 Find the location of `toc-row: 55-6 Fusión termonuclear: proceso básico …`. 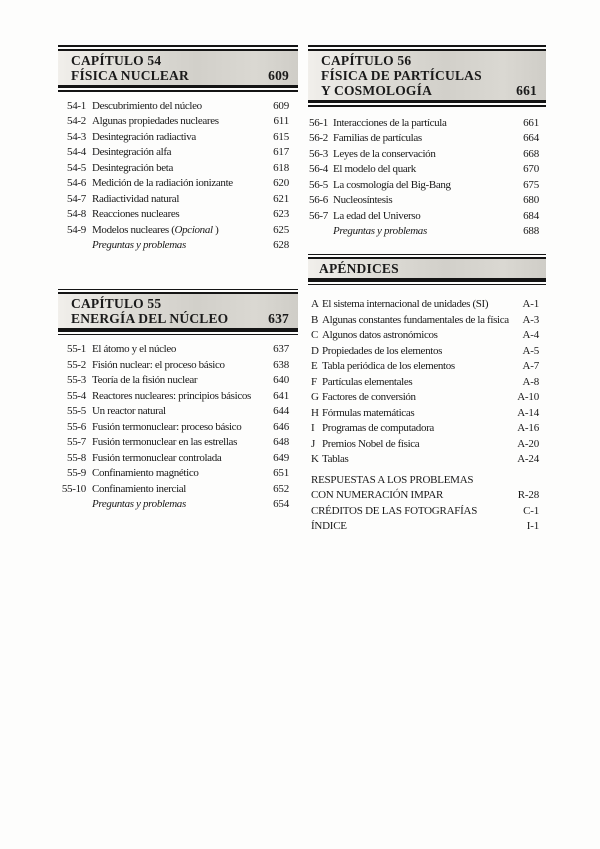

toc-row: 55-6 Fusión termonuclear: proceso básico … is located at coordinates (178, 428).